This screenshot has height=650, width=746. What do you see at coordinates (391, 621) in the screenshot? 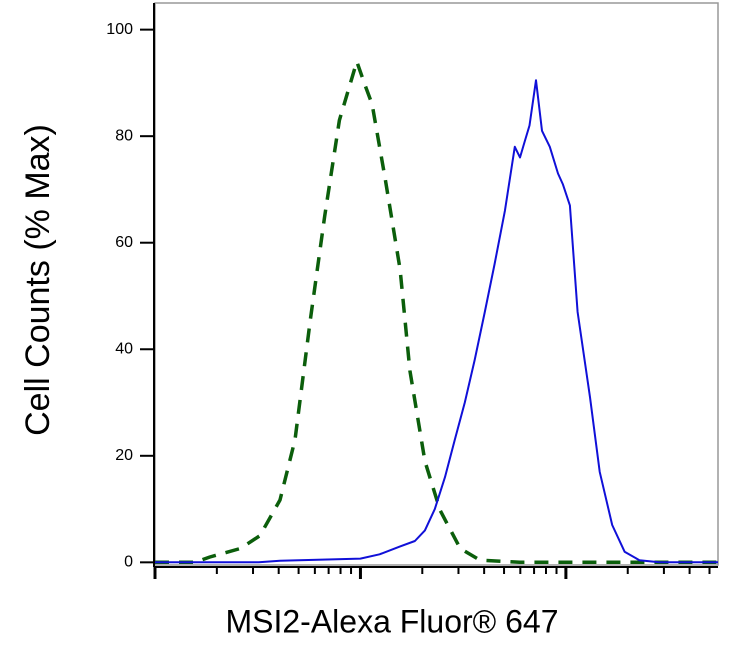
I see `x-axis-label: MSI2-Alexa Fluor® 647` at bounding box center [391, 621].